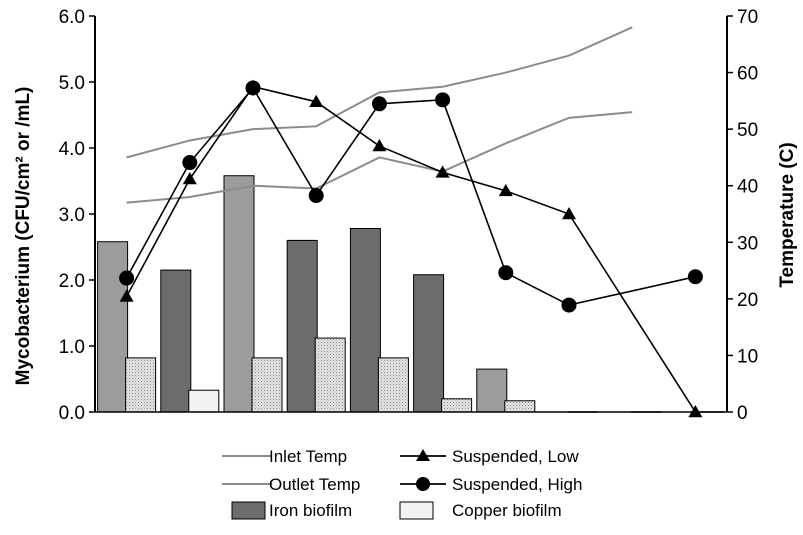 Image resolution: width=803 pixels, height=535 pixels. What do you see at coordinates (72, 83) in the screenshot?
I see `left-tick-label: 5.0` at bounding box center [72, 83].